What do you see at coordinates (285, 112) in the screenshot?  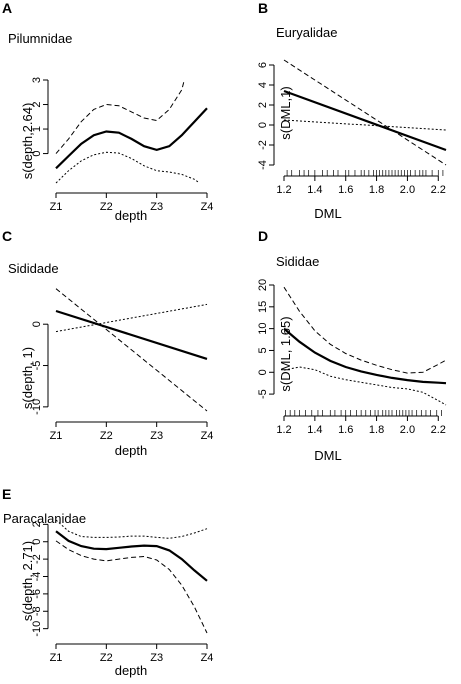 I see `y-axis-label: s(DML,1)` at bounding box center [285, 112].